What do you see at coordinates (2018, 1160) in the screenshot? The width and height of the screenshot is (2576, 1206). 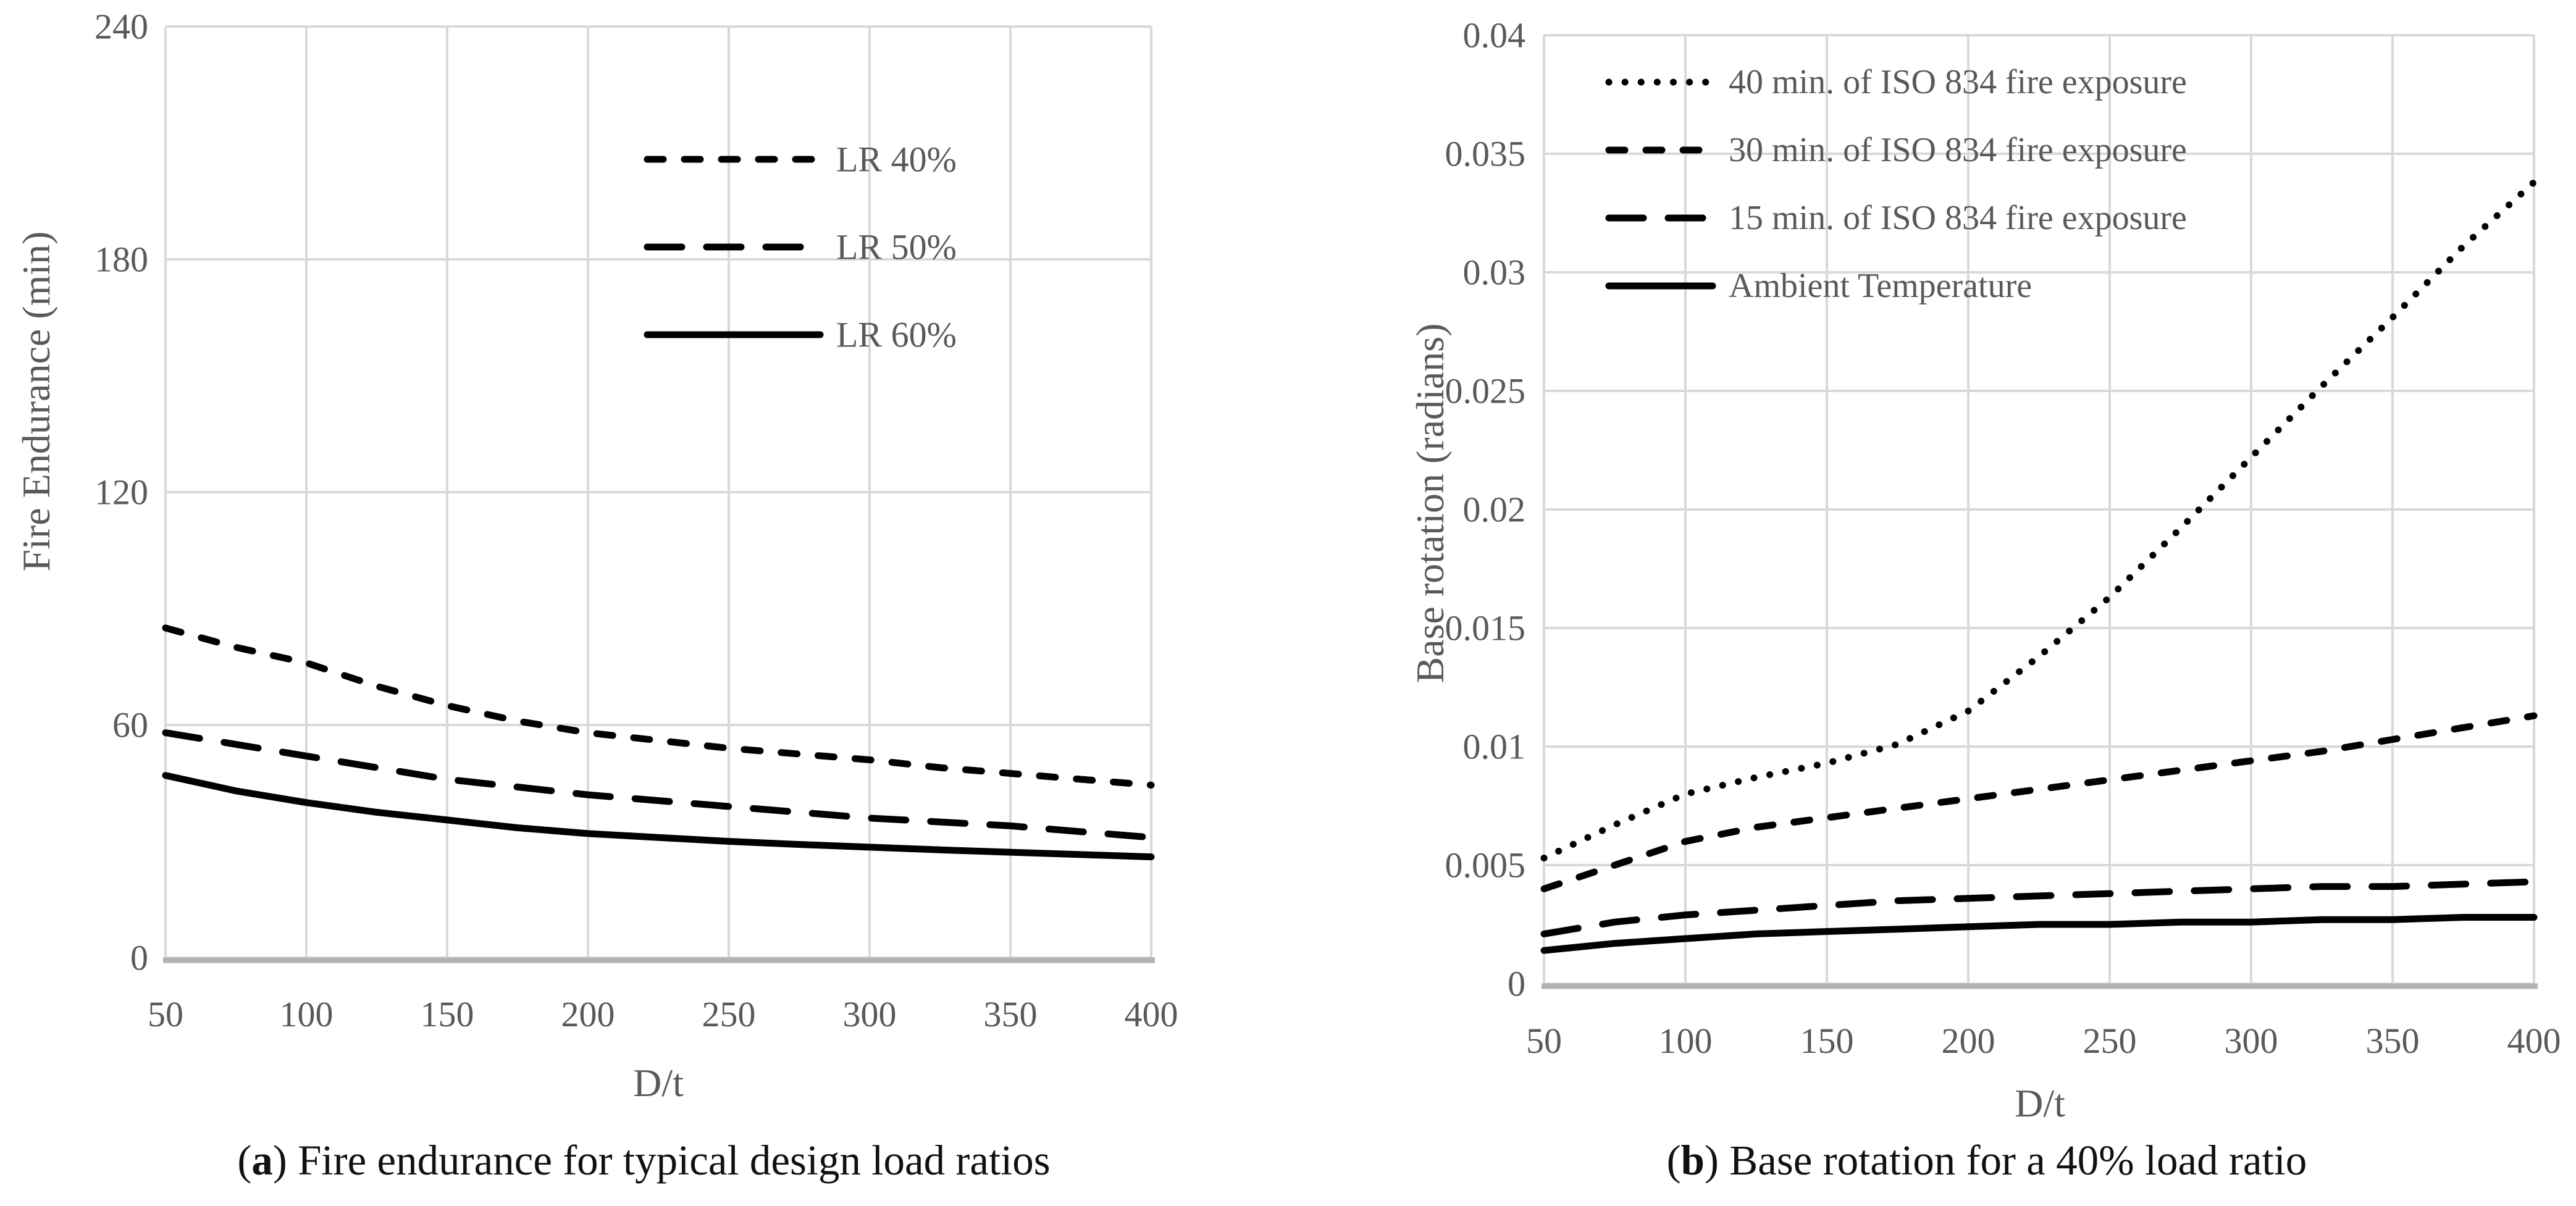 I see `caption-b-text: Base rotation for a 40% load ratio` at bounding box center [2018, 1160].